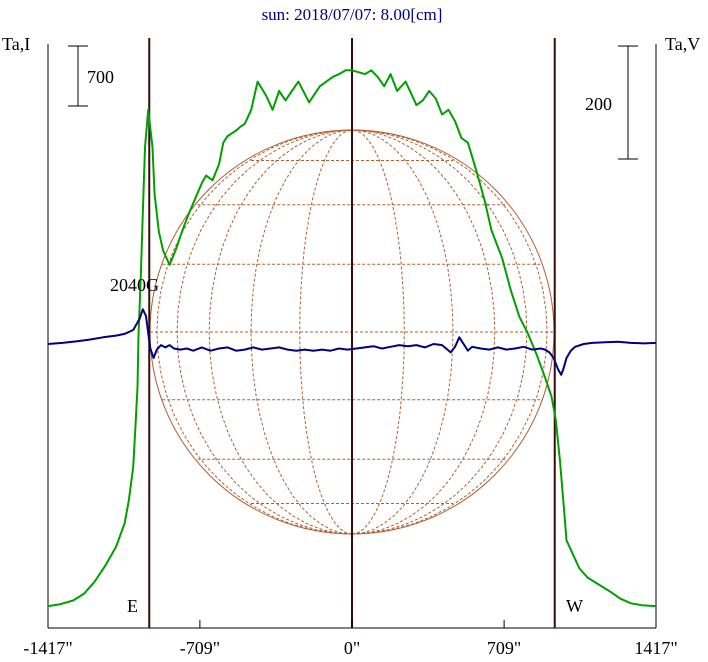  What do you see at coordinates (682, 44) in the screenshot?
I see `y-axis-right-label: Ta,V` at bounding box center [682, 44].